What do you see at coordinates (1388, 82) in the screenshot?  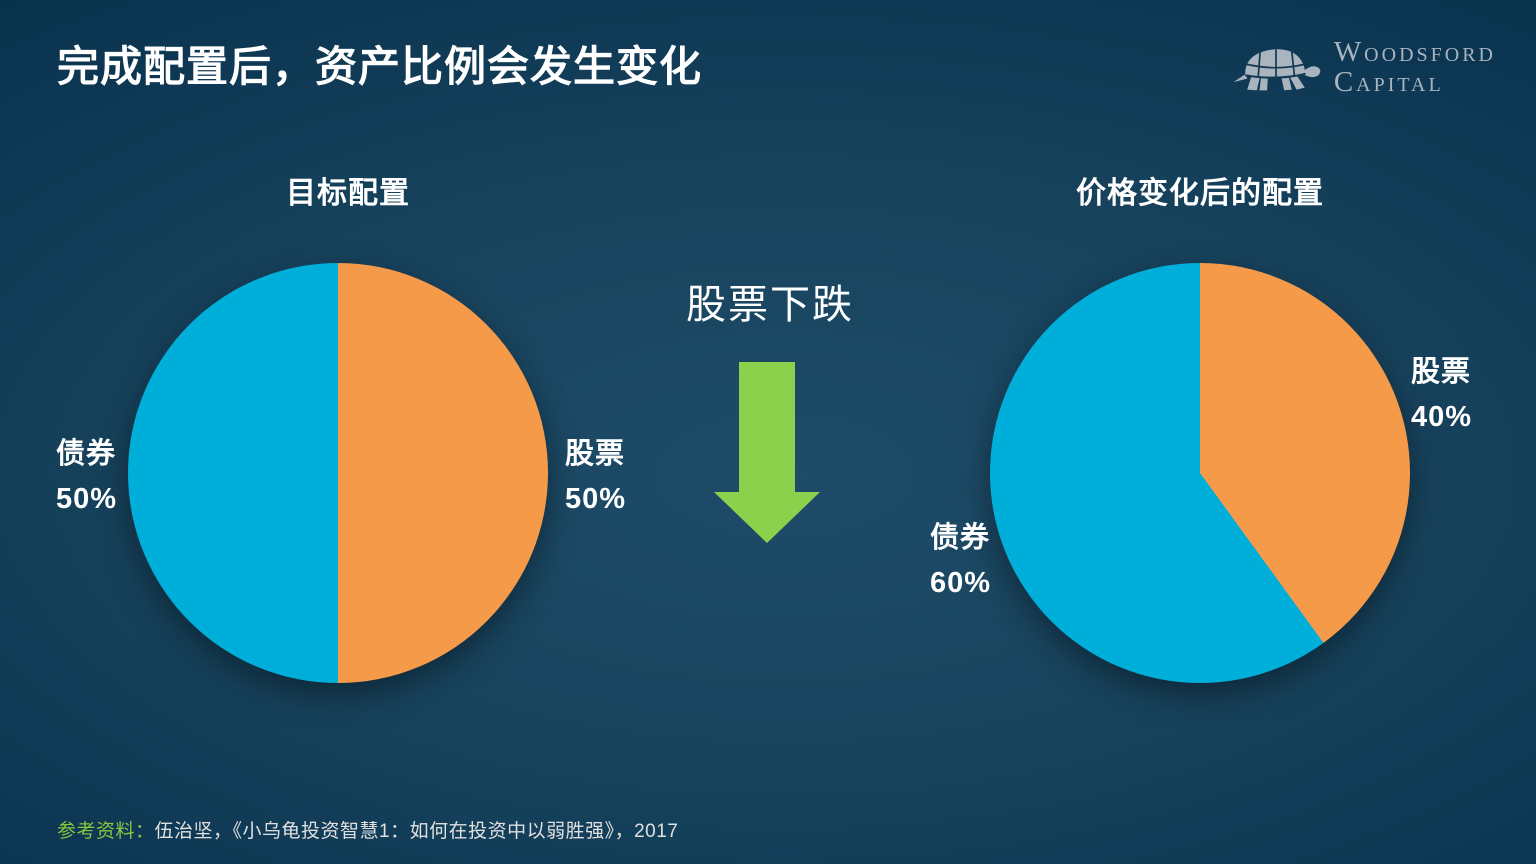 I see `logo-line-2: Capital` at bounding box center [1388, 82].